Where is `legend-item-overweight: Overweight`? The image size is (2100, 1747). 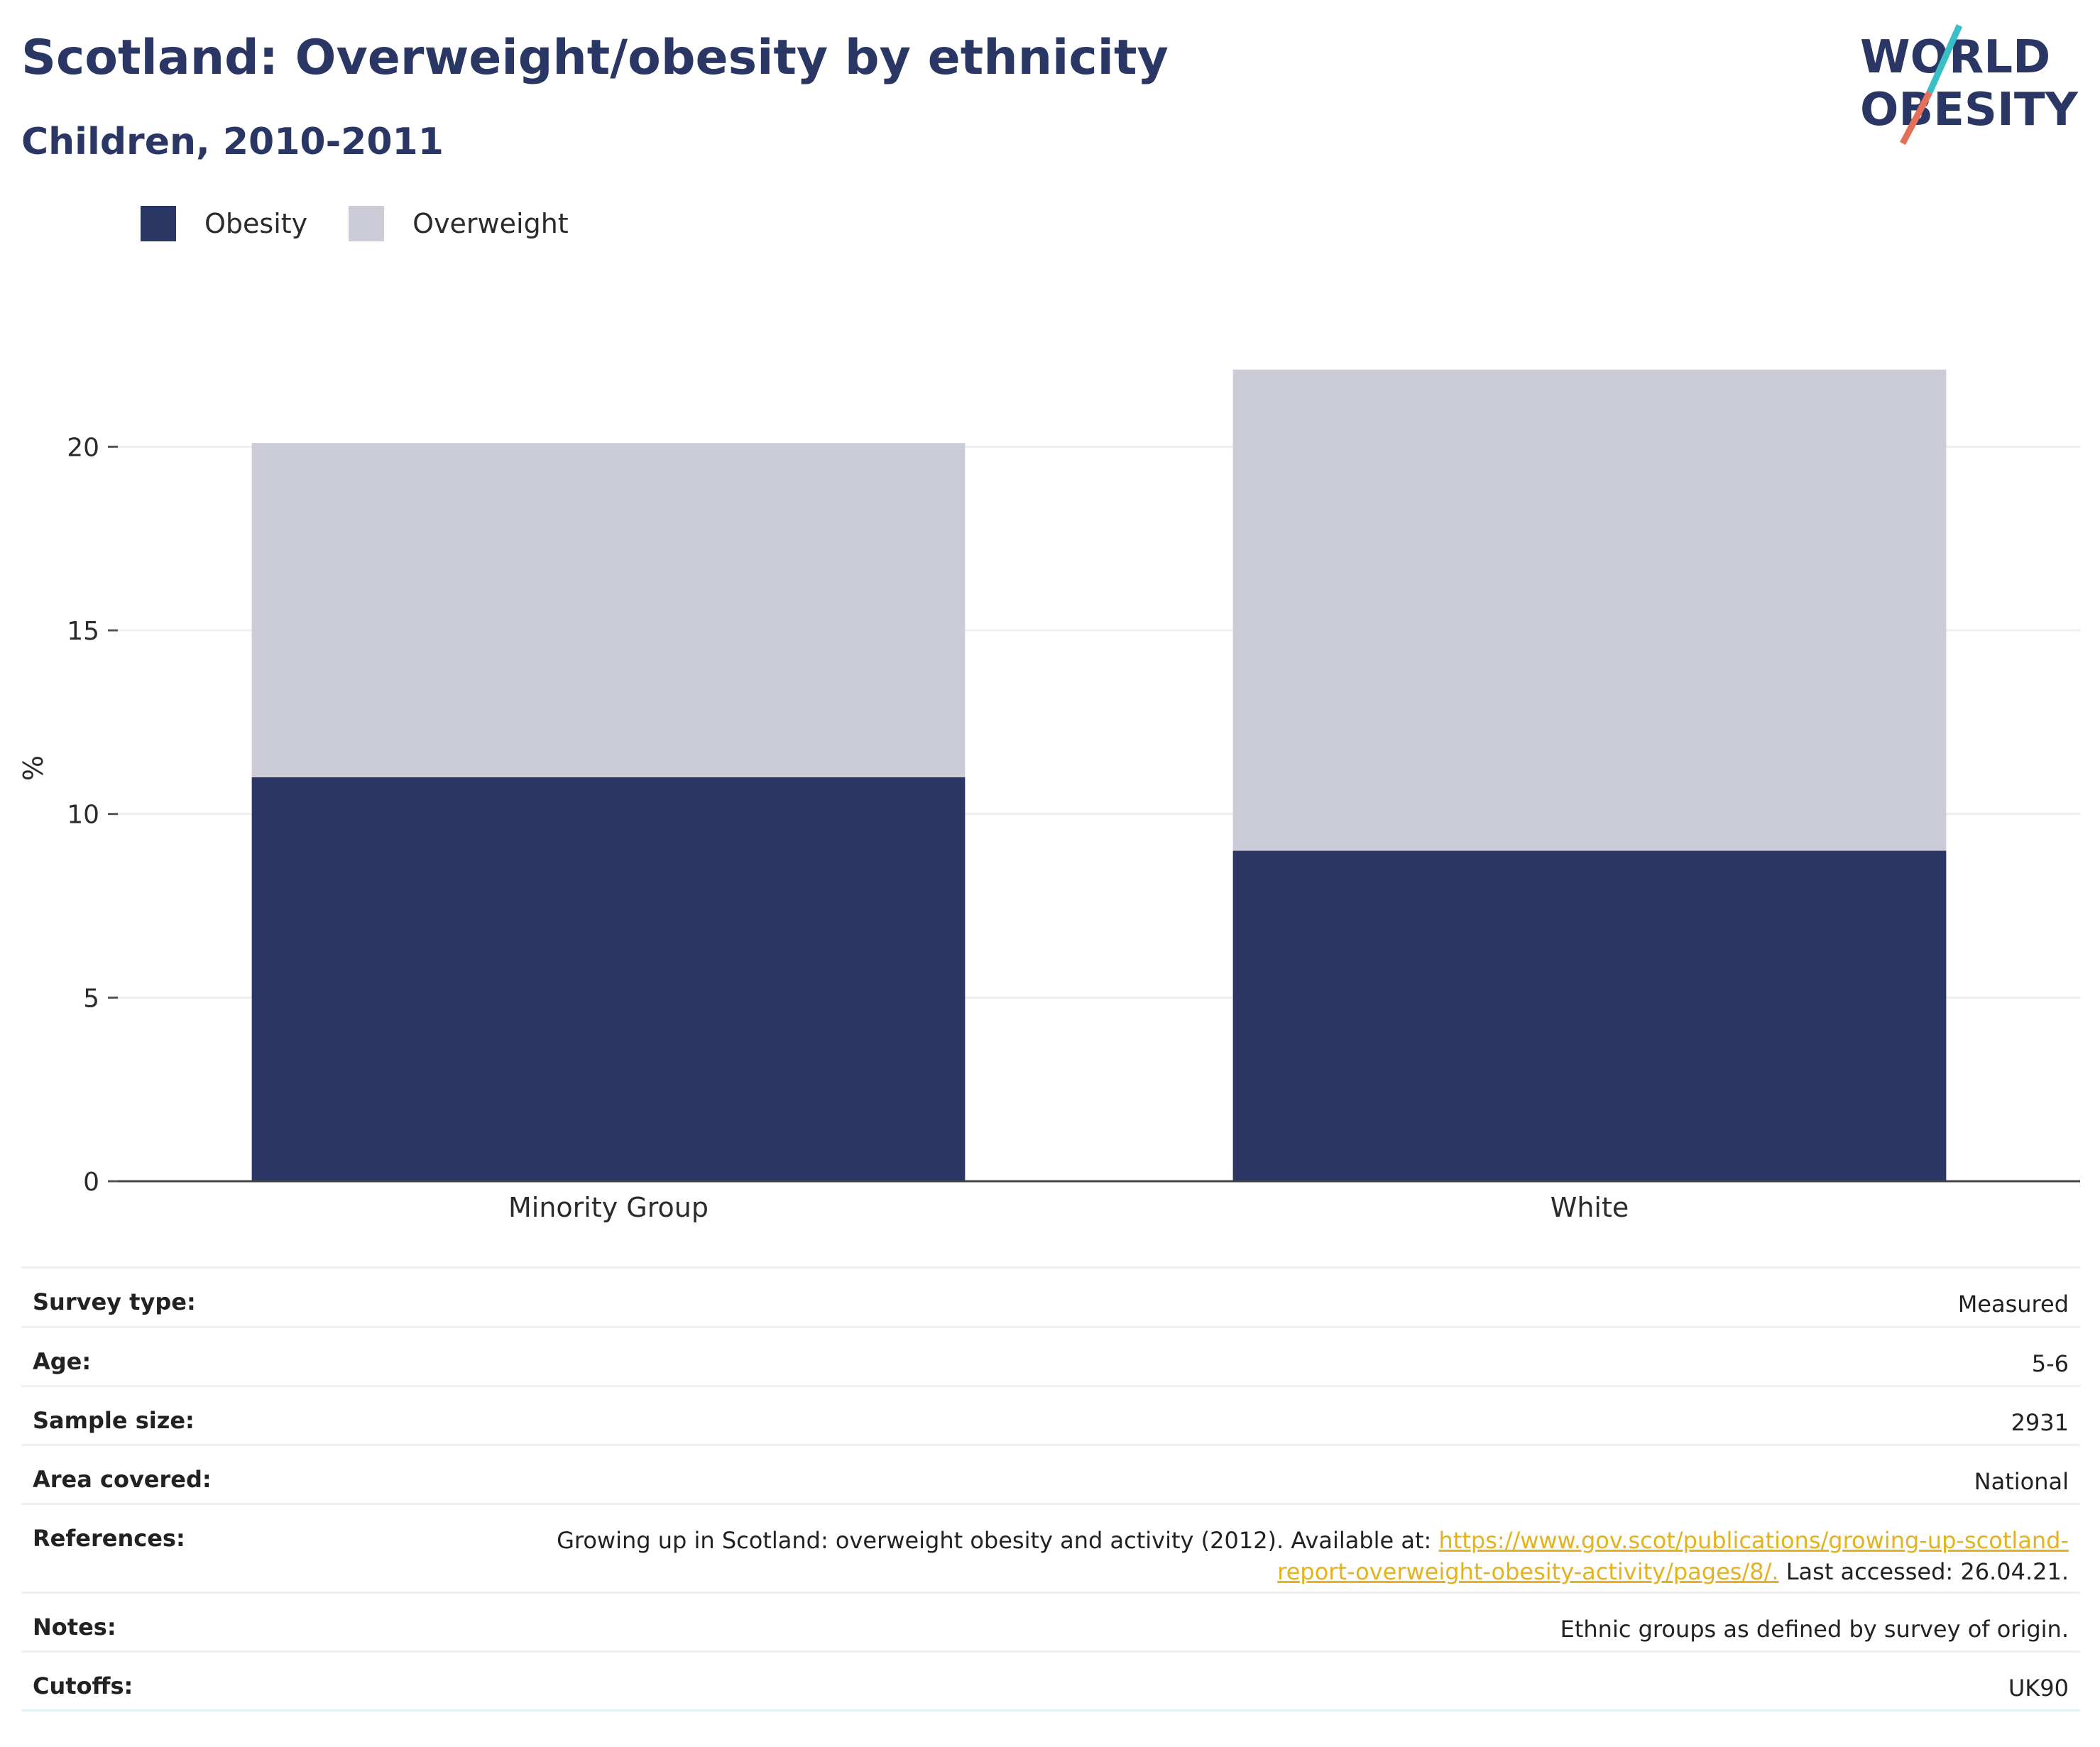 legend-item-overweight: Overweight is located at coordinates (459, 223).